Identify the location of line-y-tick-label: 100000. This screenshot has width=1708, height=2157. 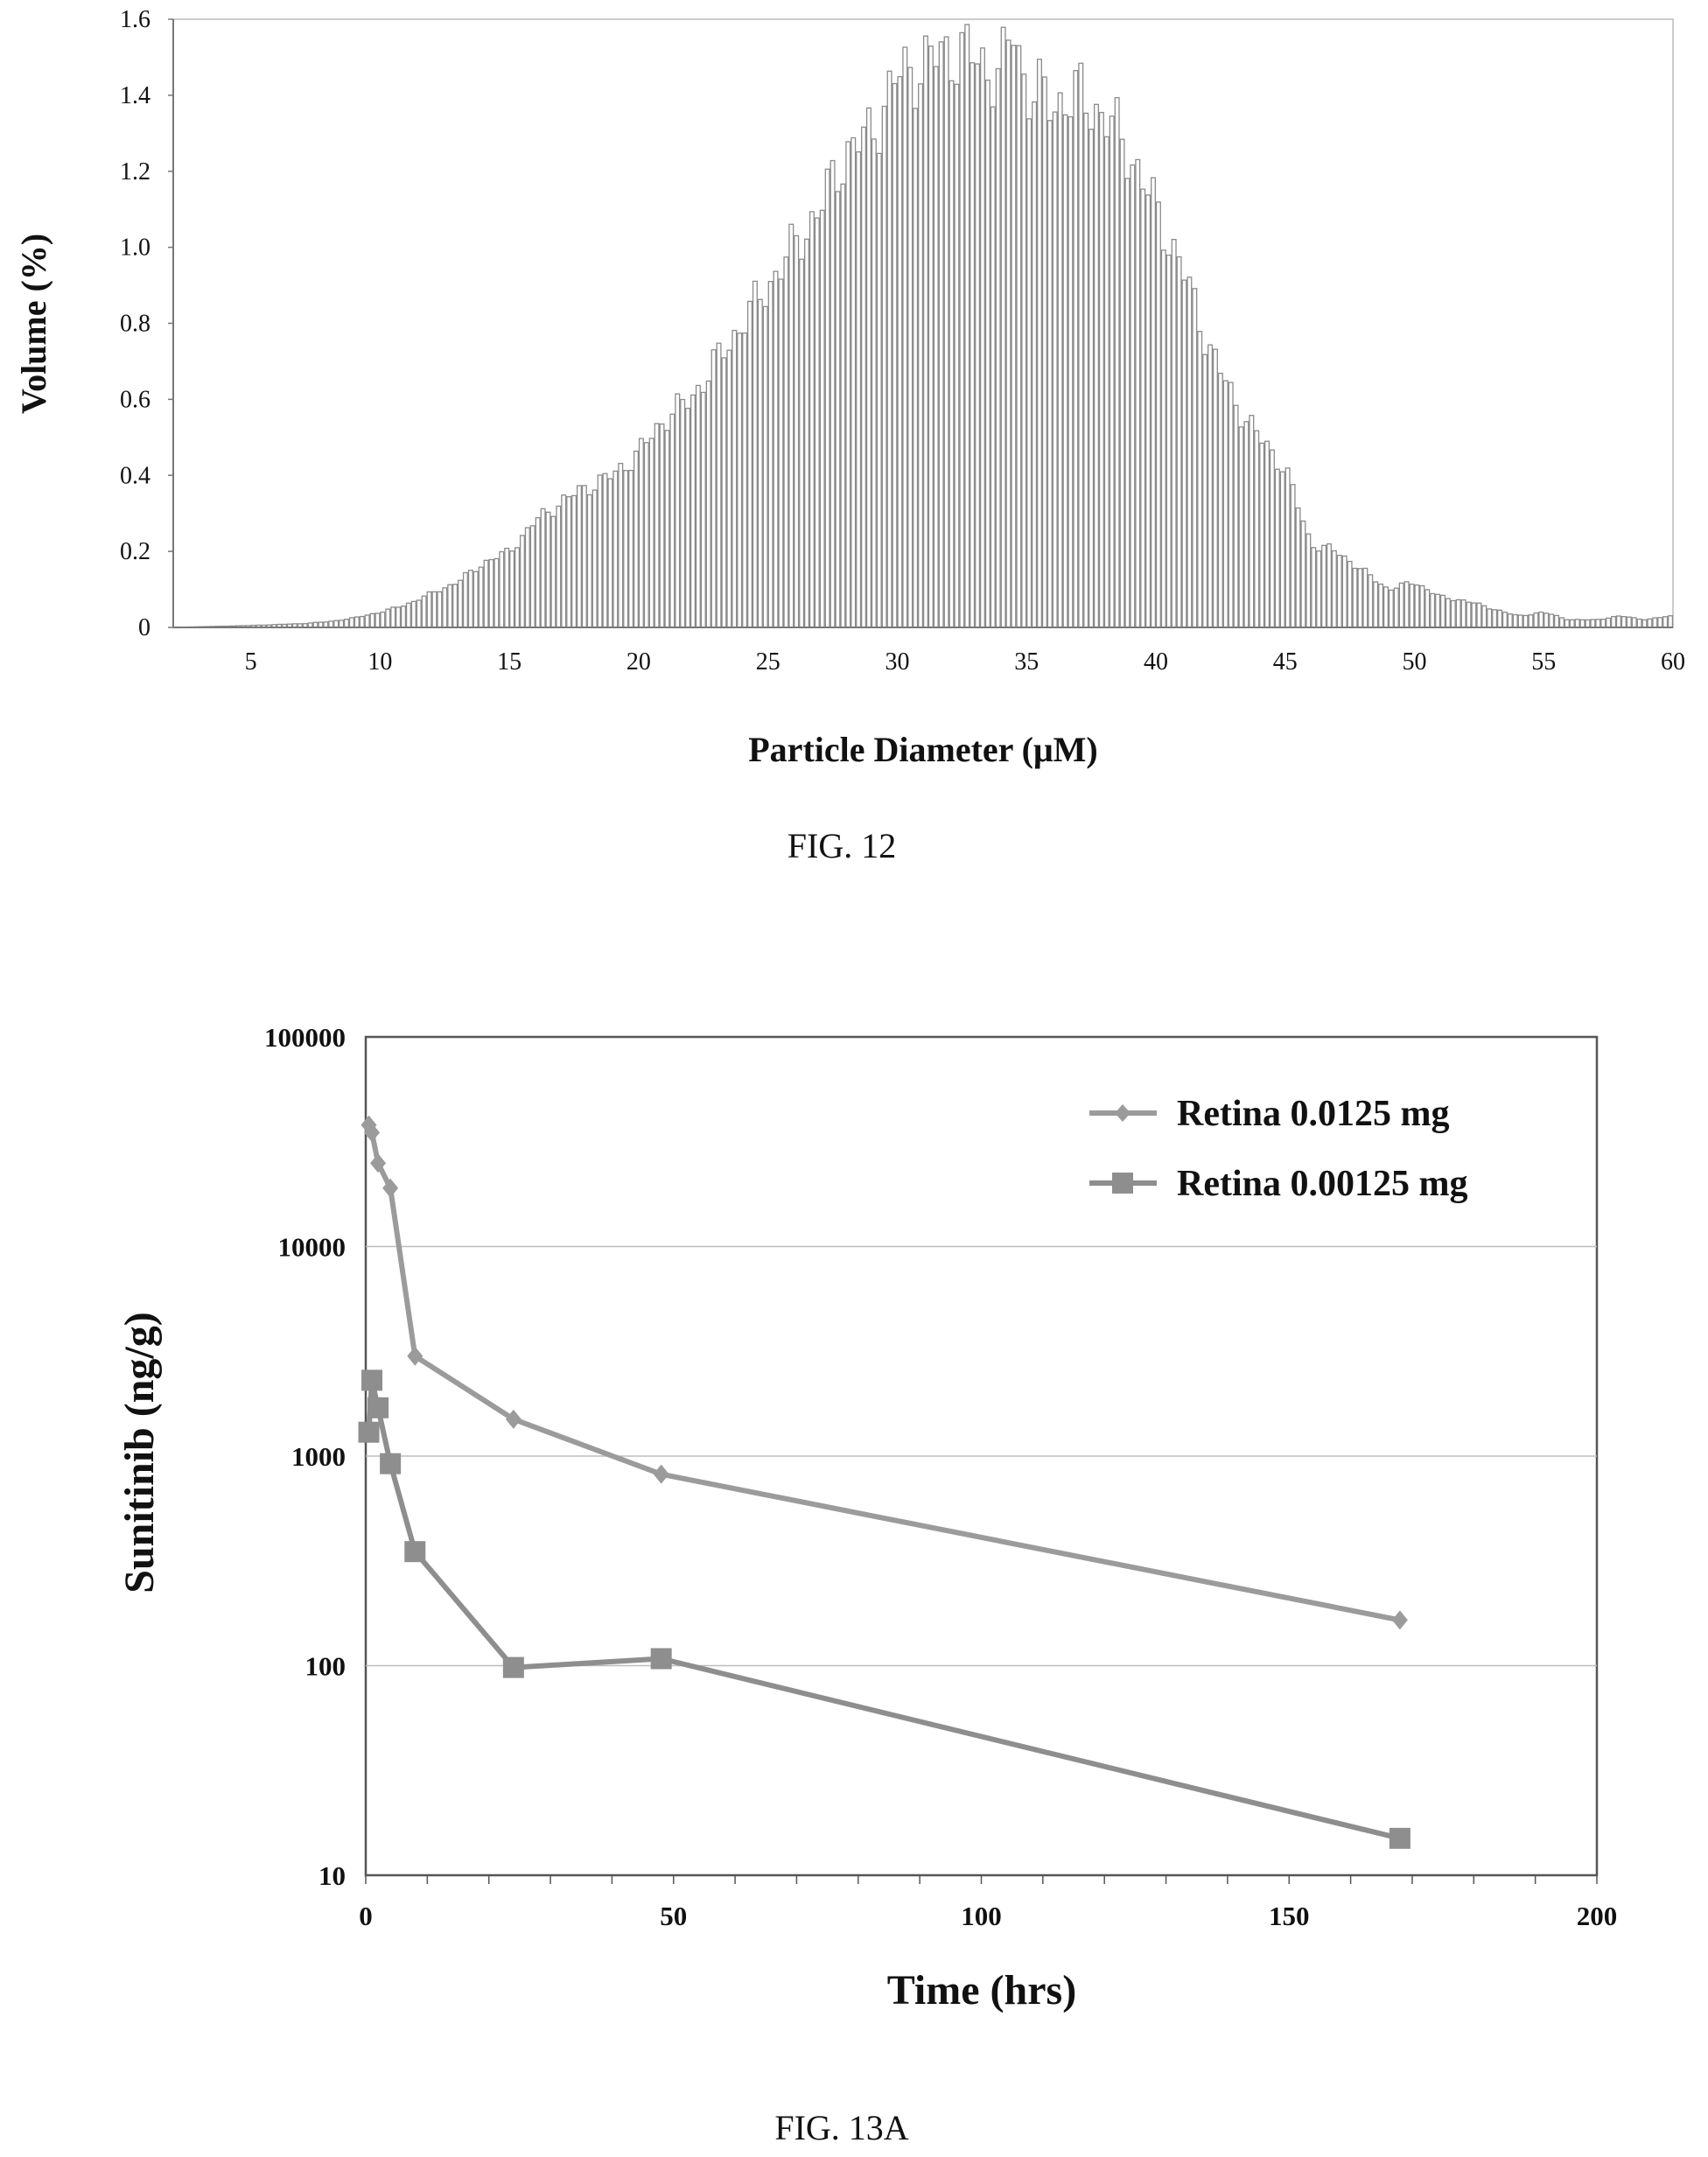
(305, 1037).